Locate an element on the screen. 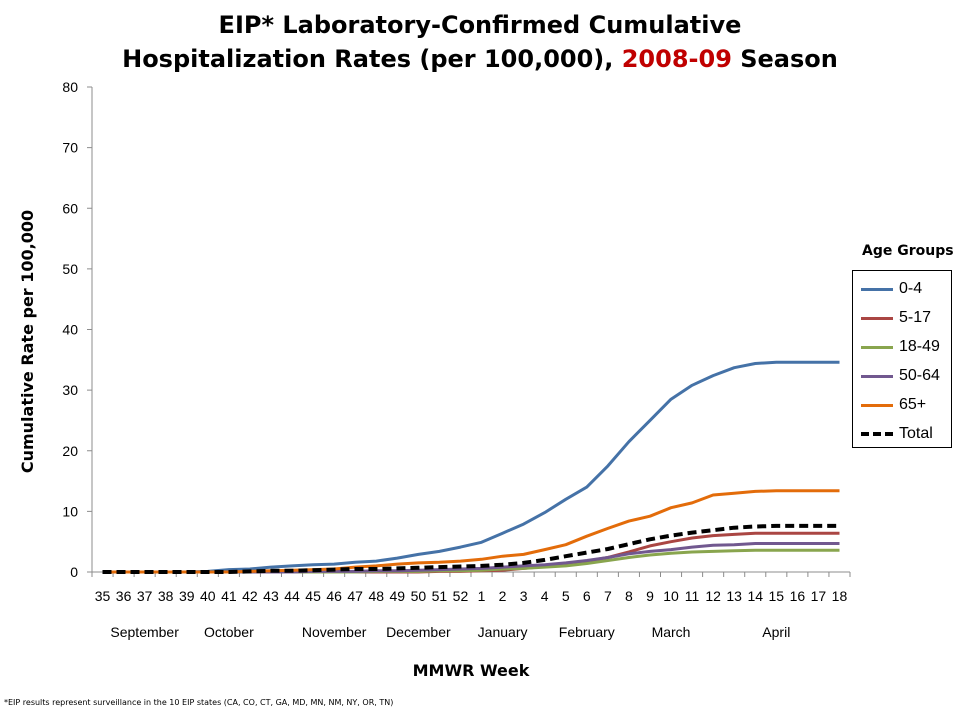 This screenshot has width=960, height=720. month-label: October is located at coordinates (229, 632).